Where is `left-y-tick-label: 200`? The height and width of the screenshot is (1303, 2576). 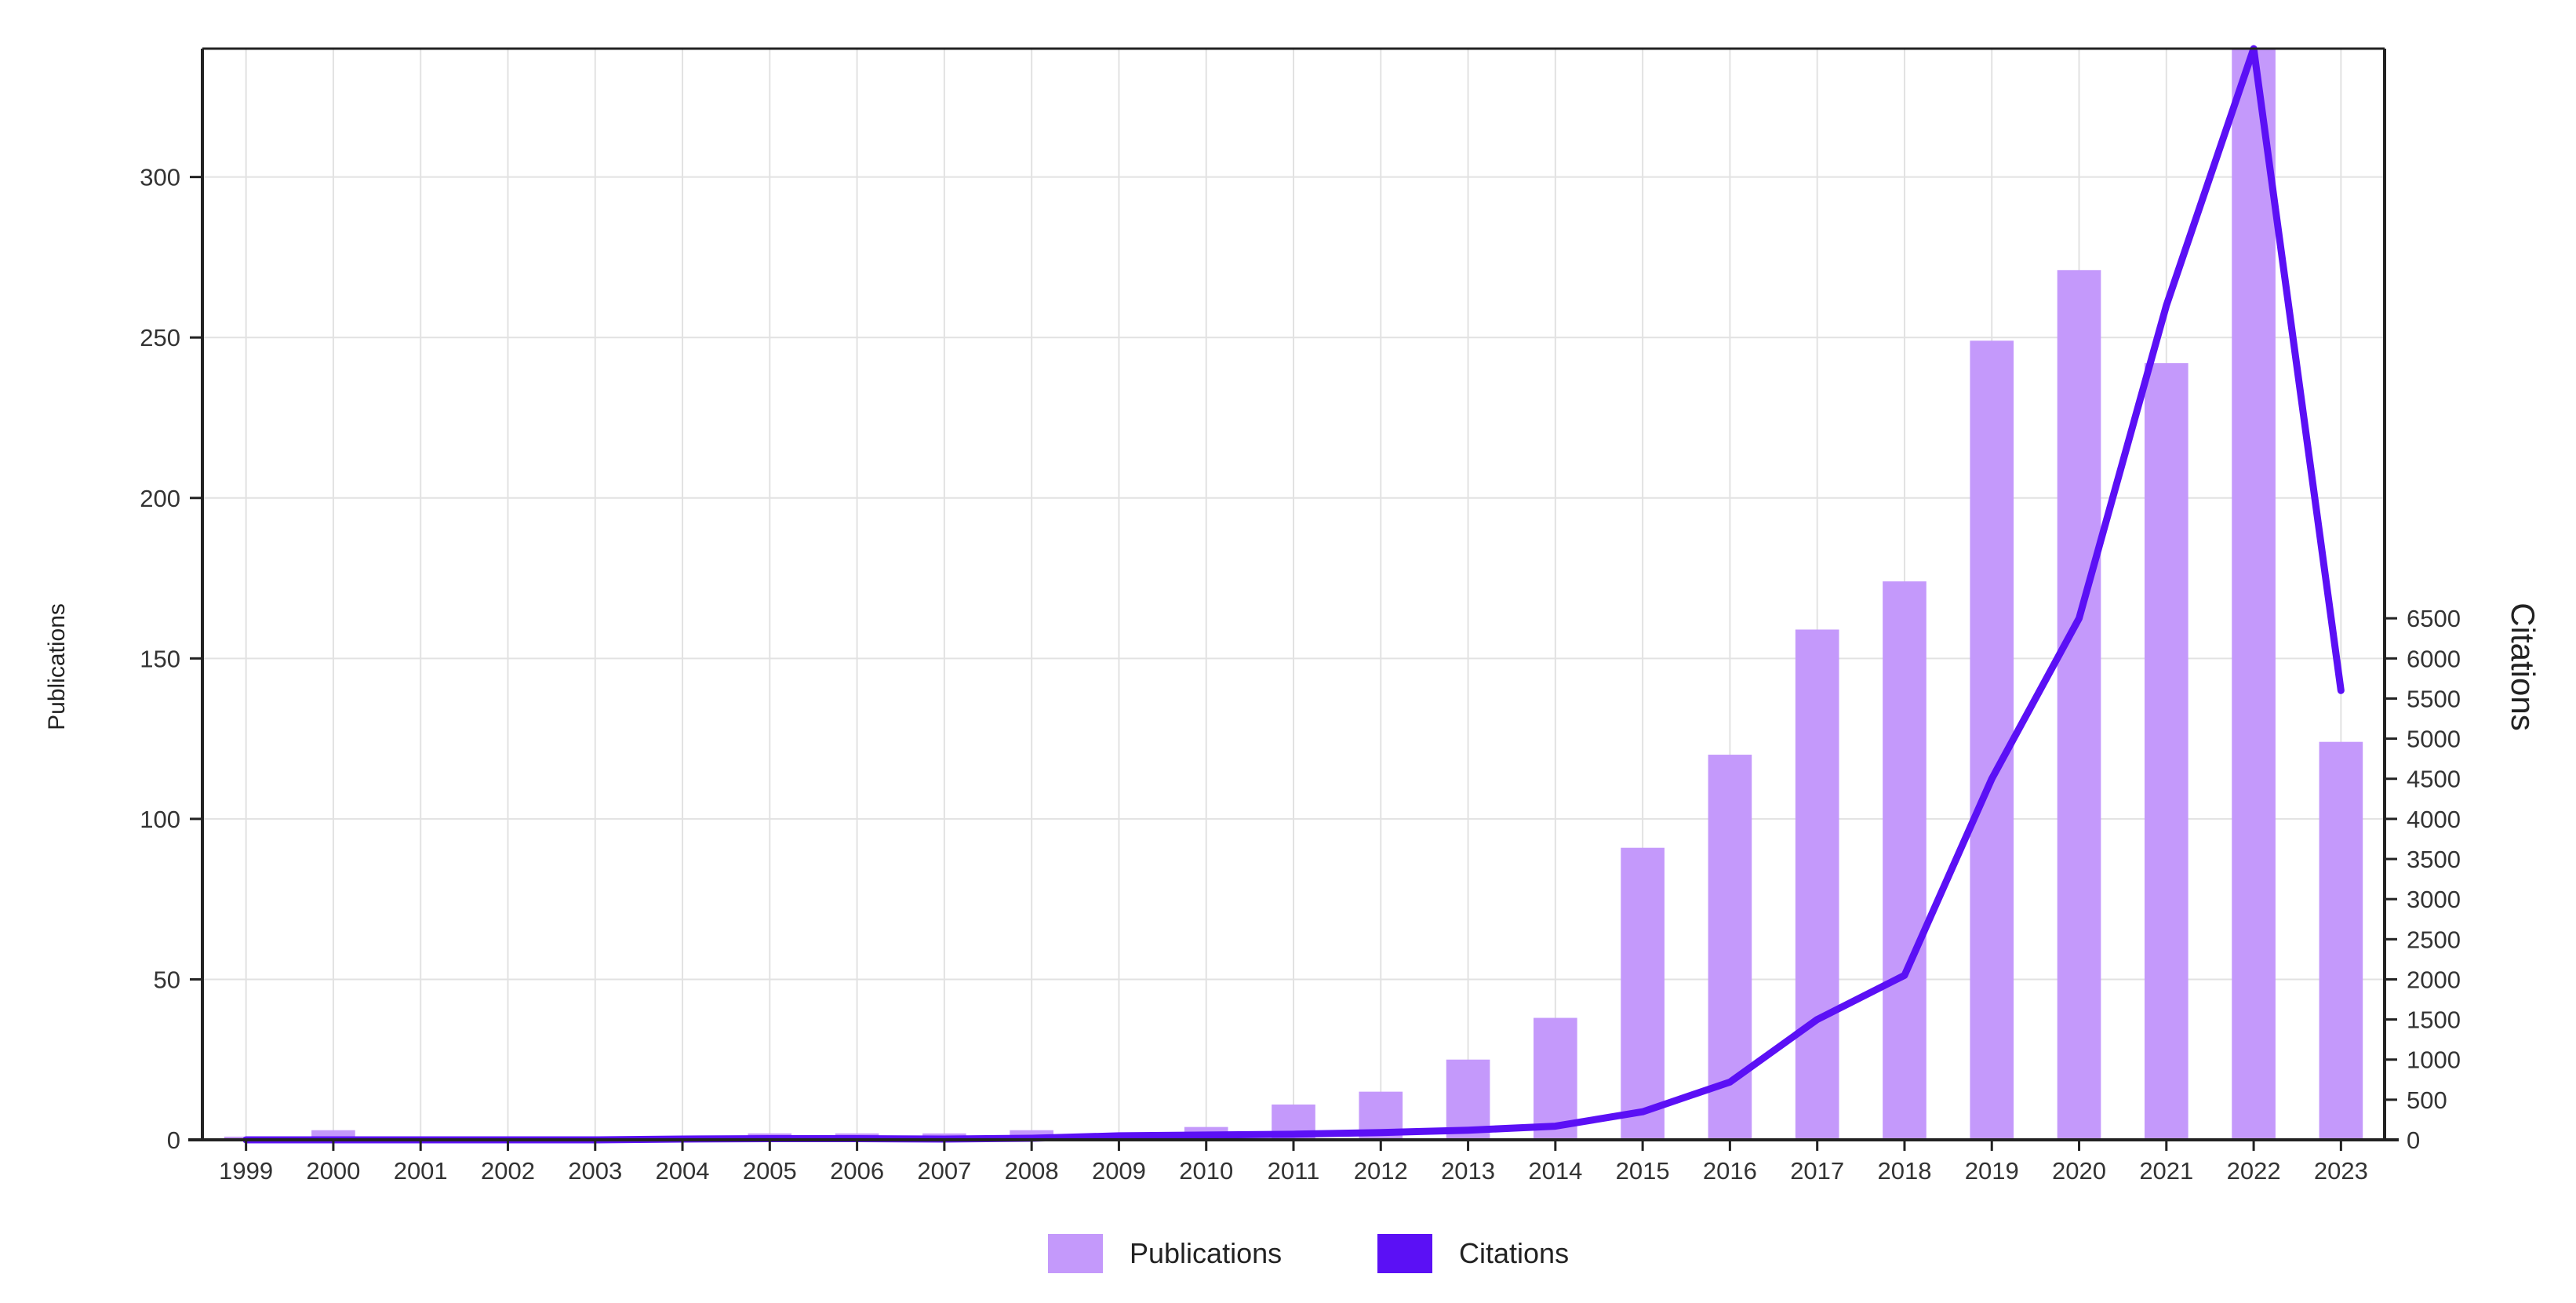
left-y-tick-label: 200 is located at coordinates (160, 498).